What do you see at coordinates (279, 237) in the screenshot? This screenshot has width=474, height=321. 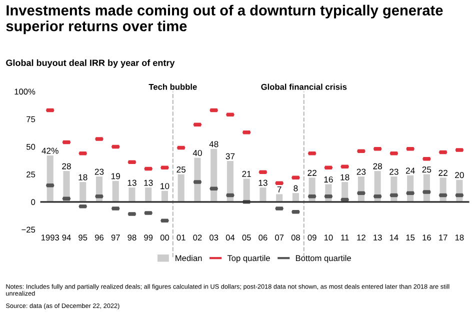 I see `x-tick-label: 07` at bounding box center [279, 237].